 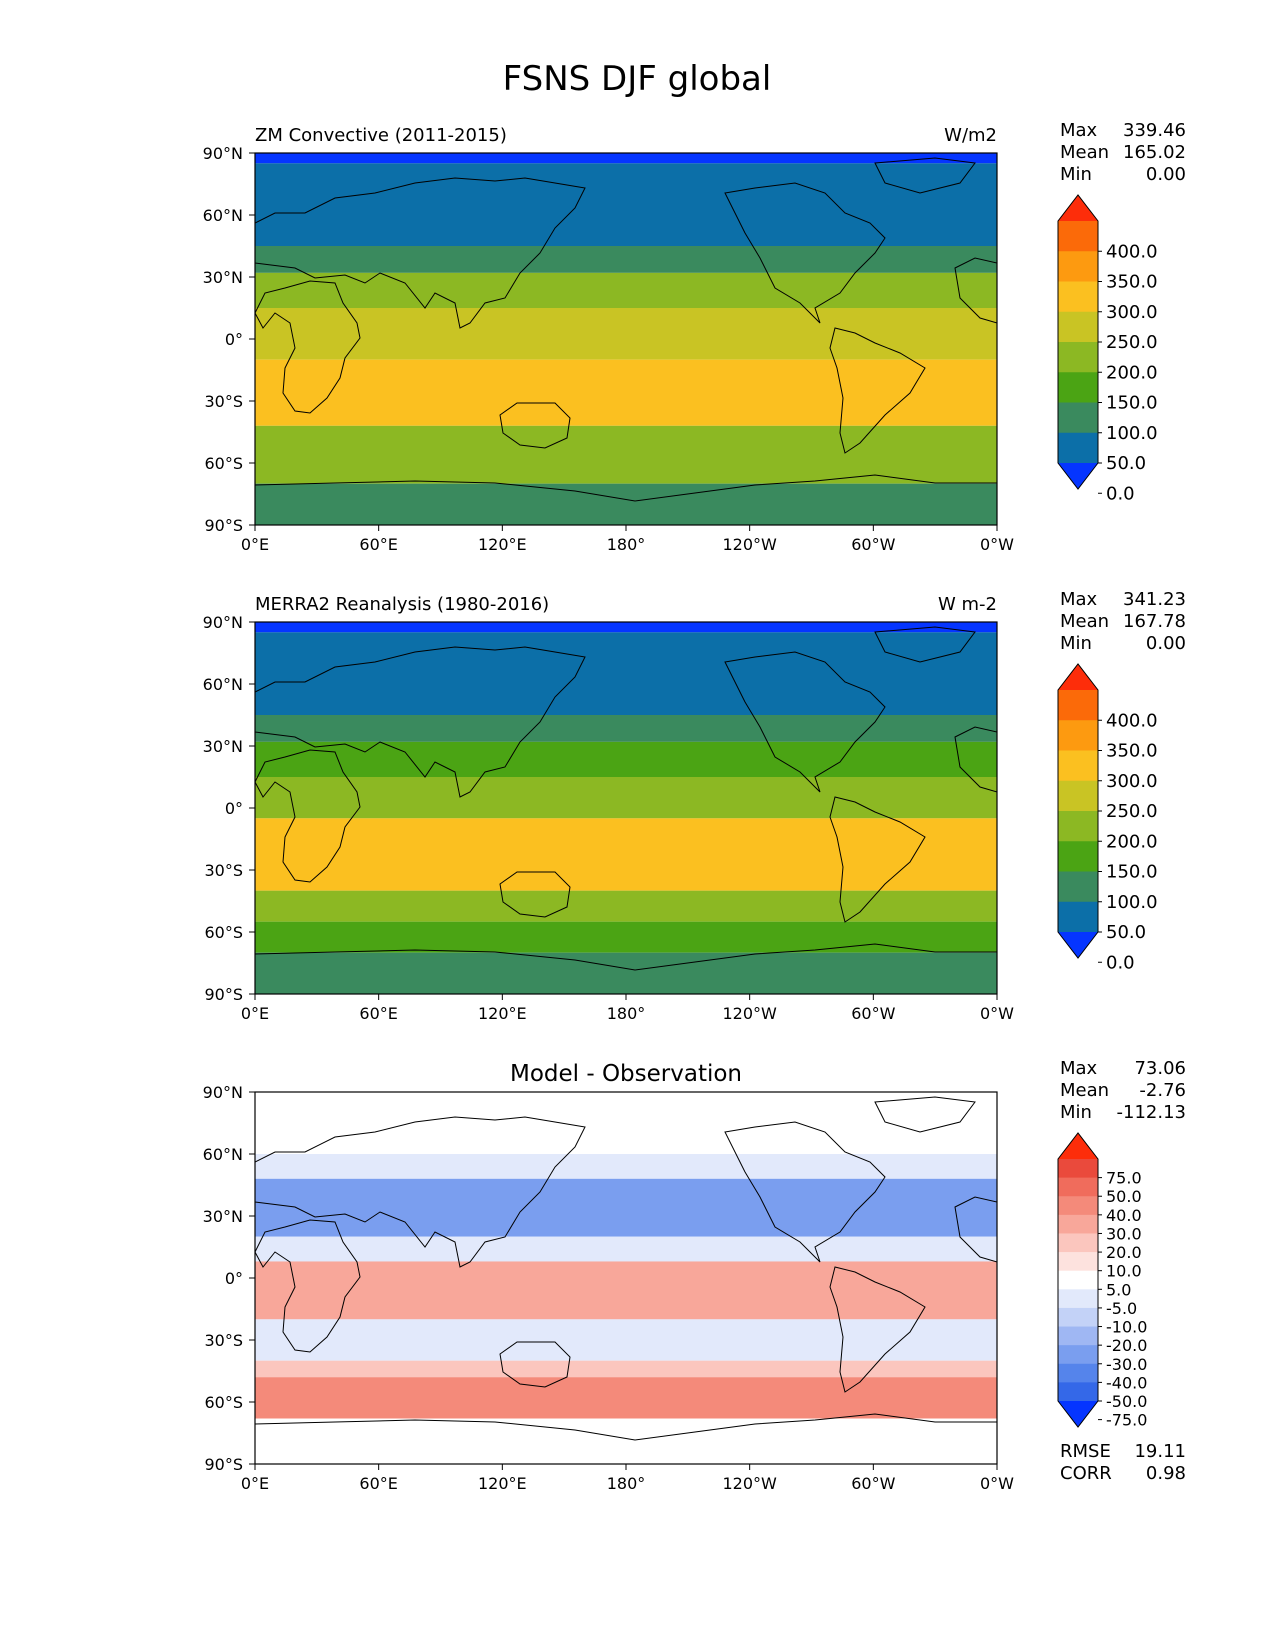 I want to click on colorbar-label: 300.0, so click(x=1132, y=781).